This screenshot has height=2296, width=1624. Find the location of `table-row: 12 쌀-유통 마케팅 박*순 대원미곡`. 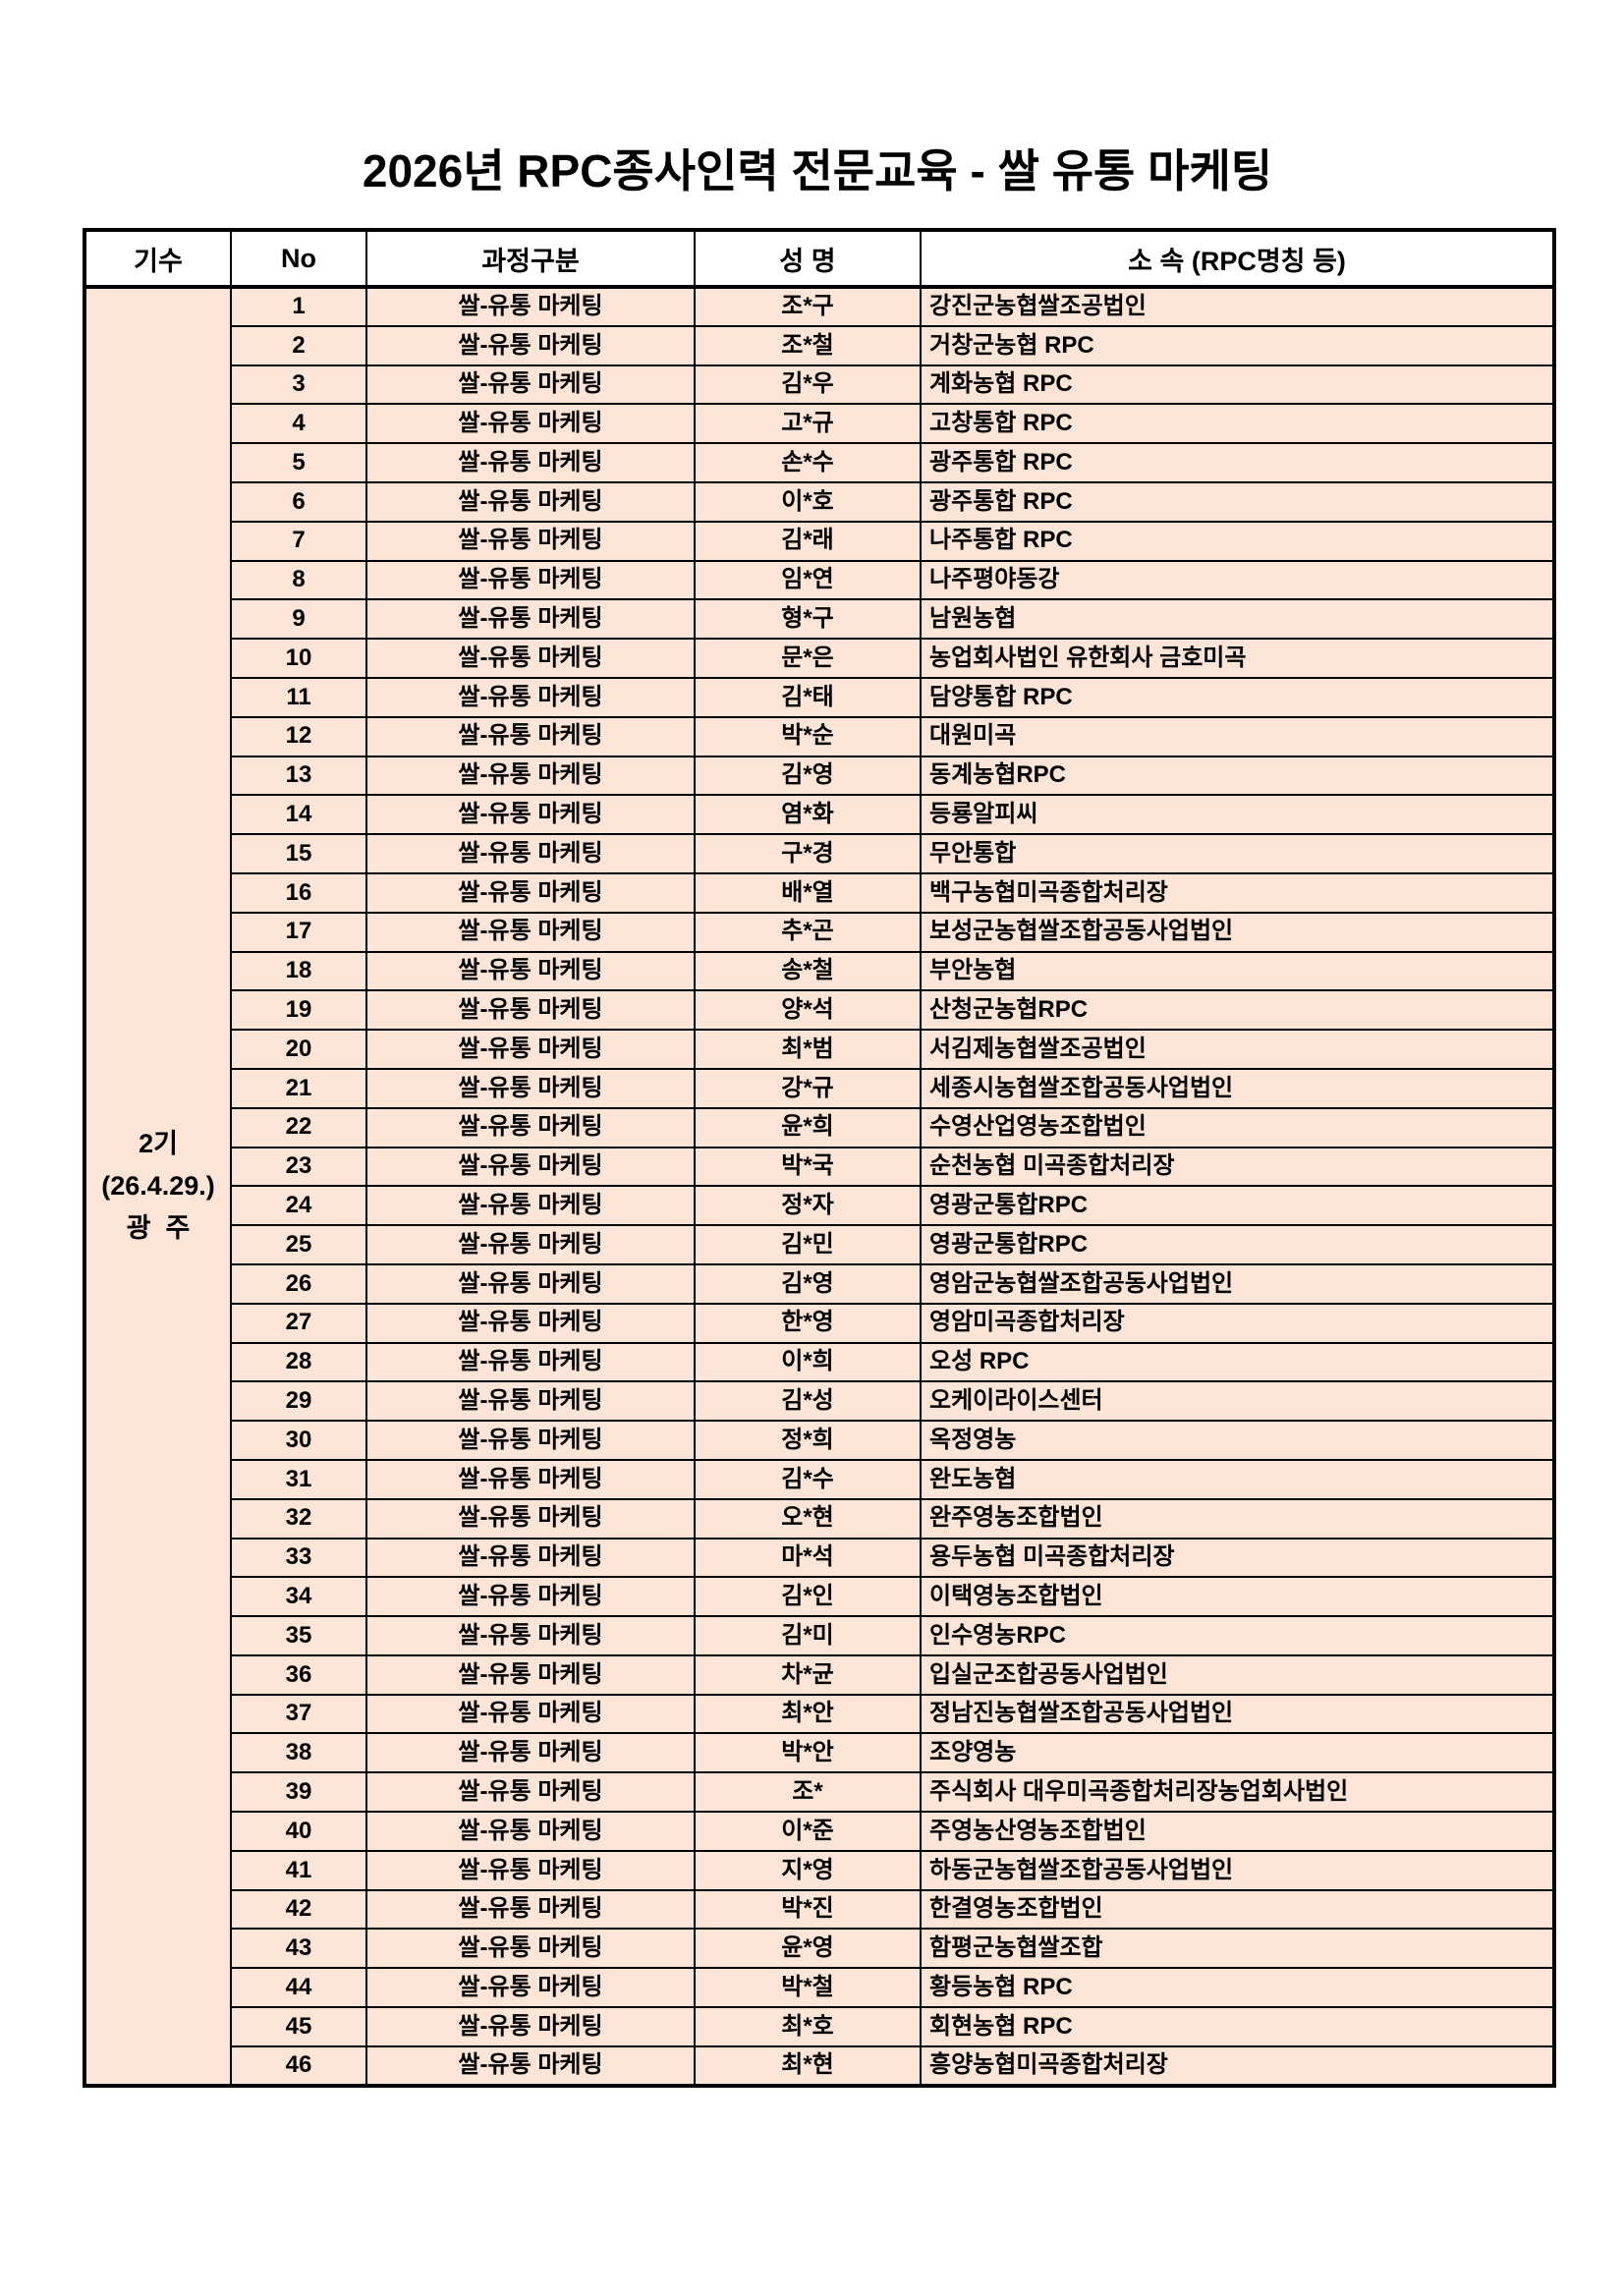

table-row: 12 쌀-유통 마케팅 박*순 대원미곡 is located at coordinates (819, 736).